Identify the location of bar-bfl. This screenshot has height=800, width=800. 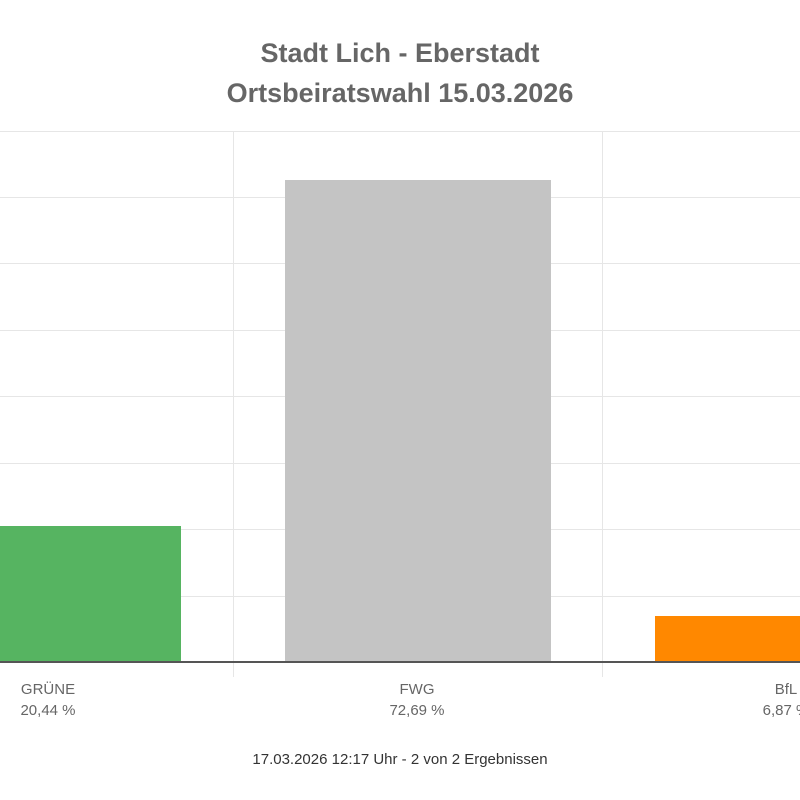
(727, 639).